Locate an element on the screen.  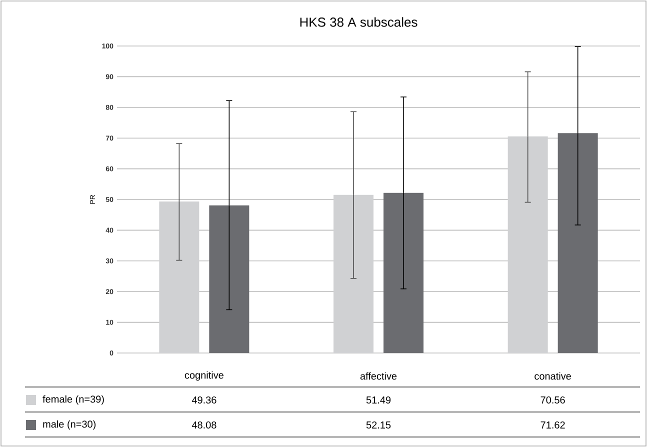
x-tick-label: cognitive is located at coordinates (204, 376).